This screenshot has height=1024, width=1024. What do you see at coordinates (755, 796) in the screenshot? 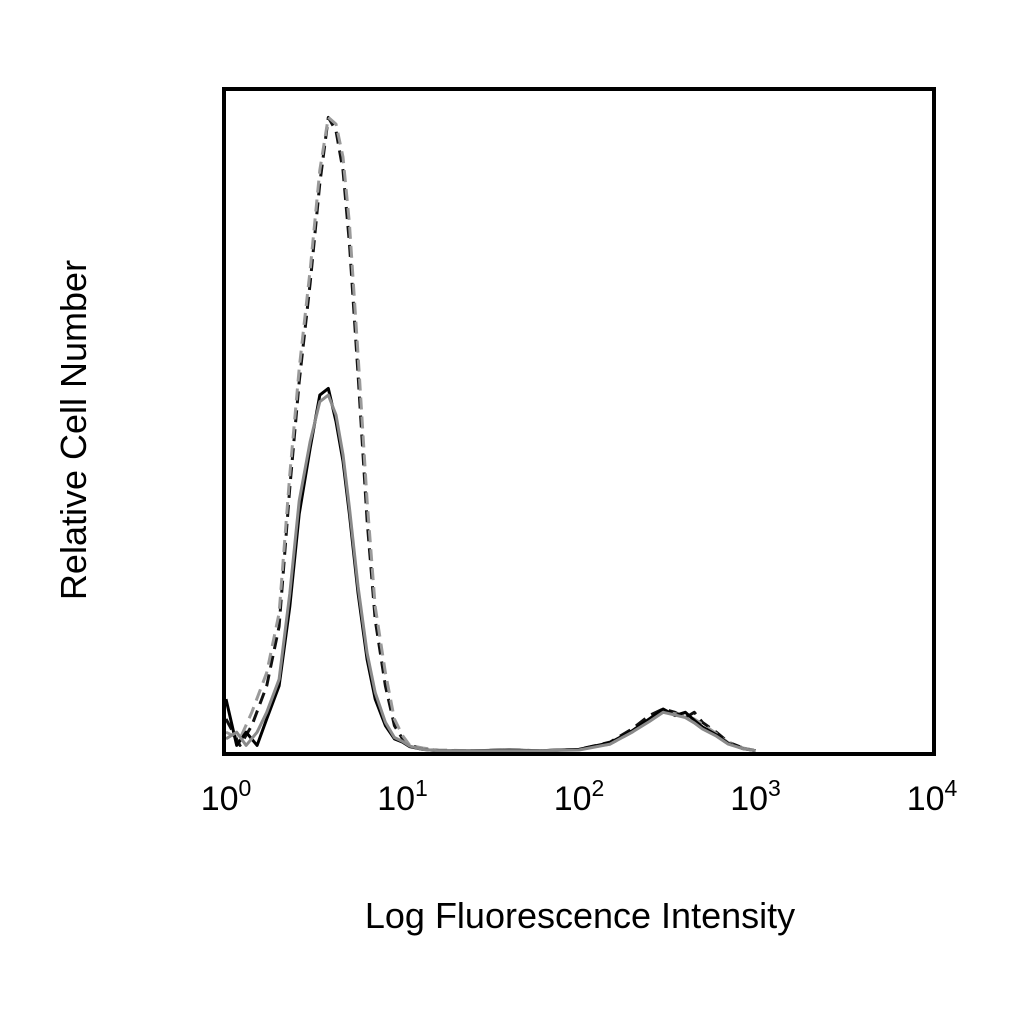
I see `x-tick-label: 10³` at bounding box center [755, 796].